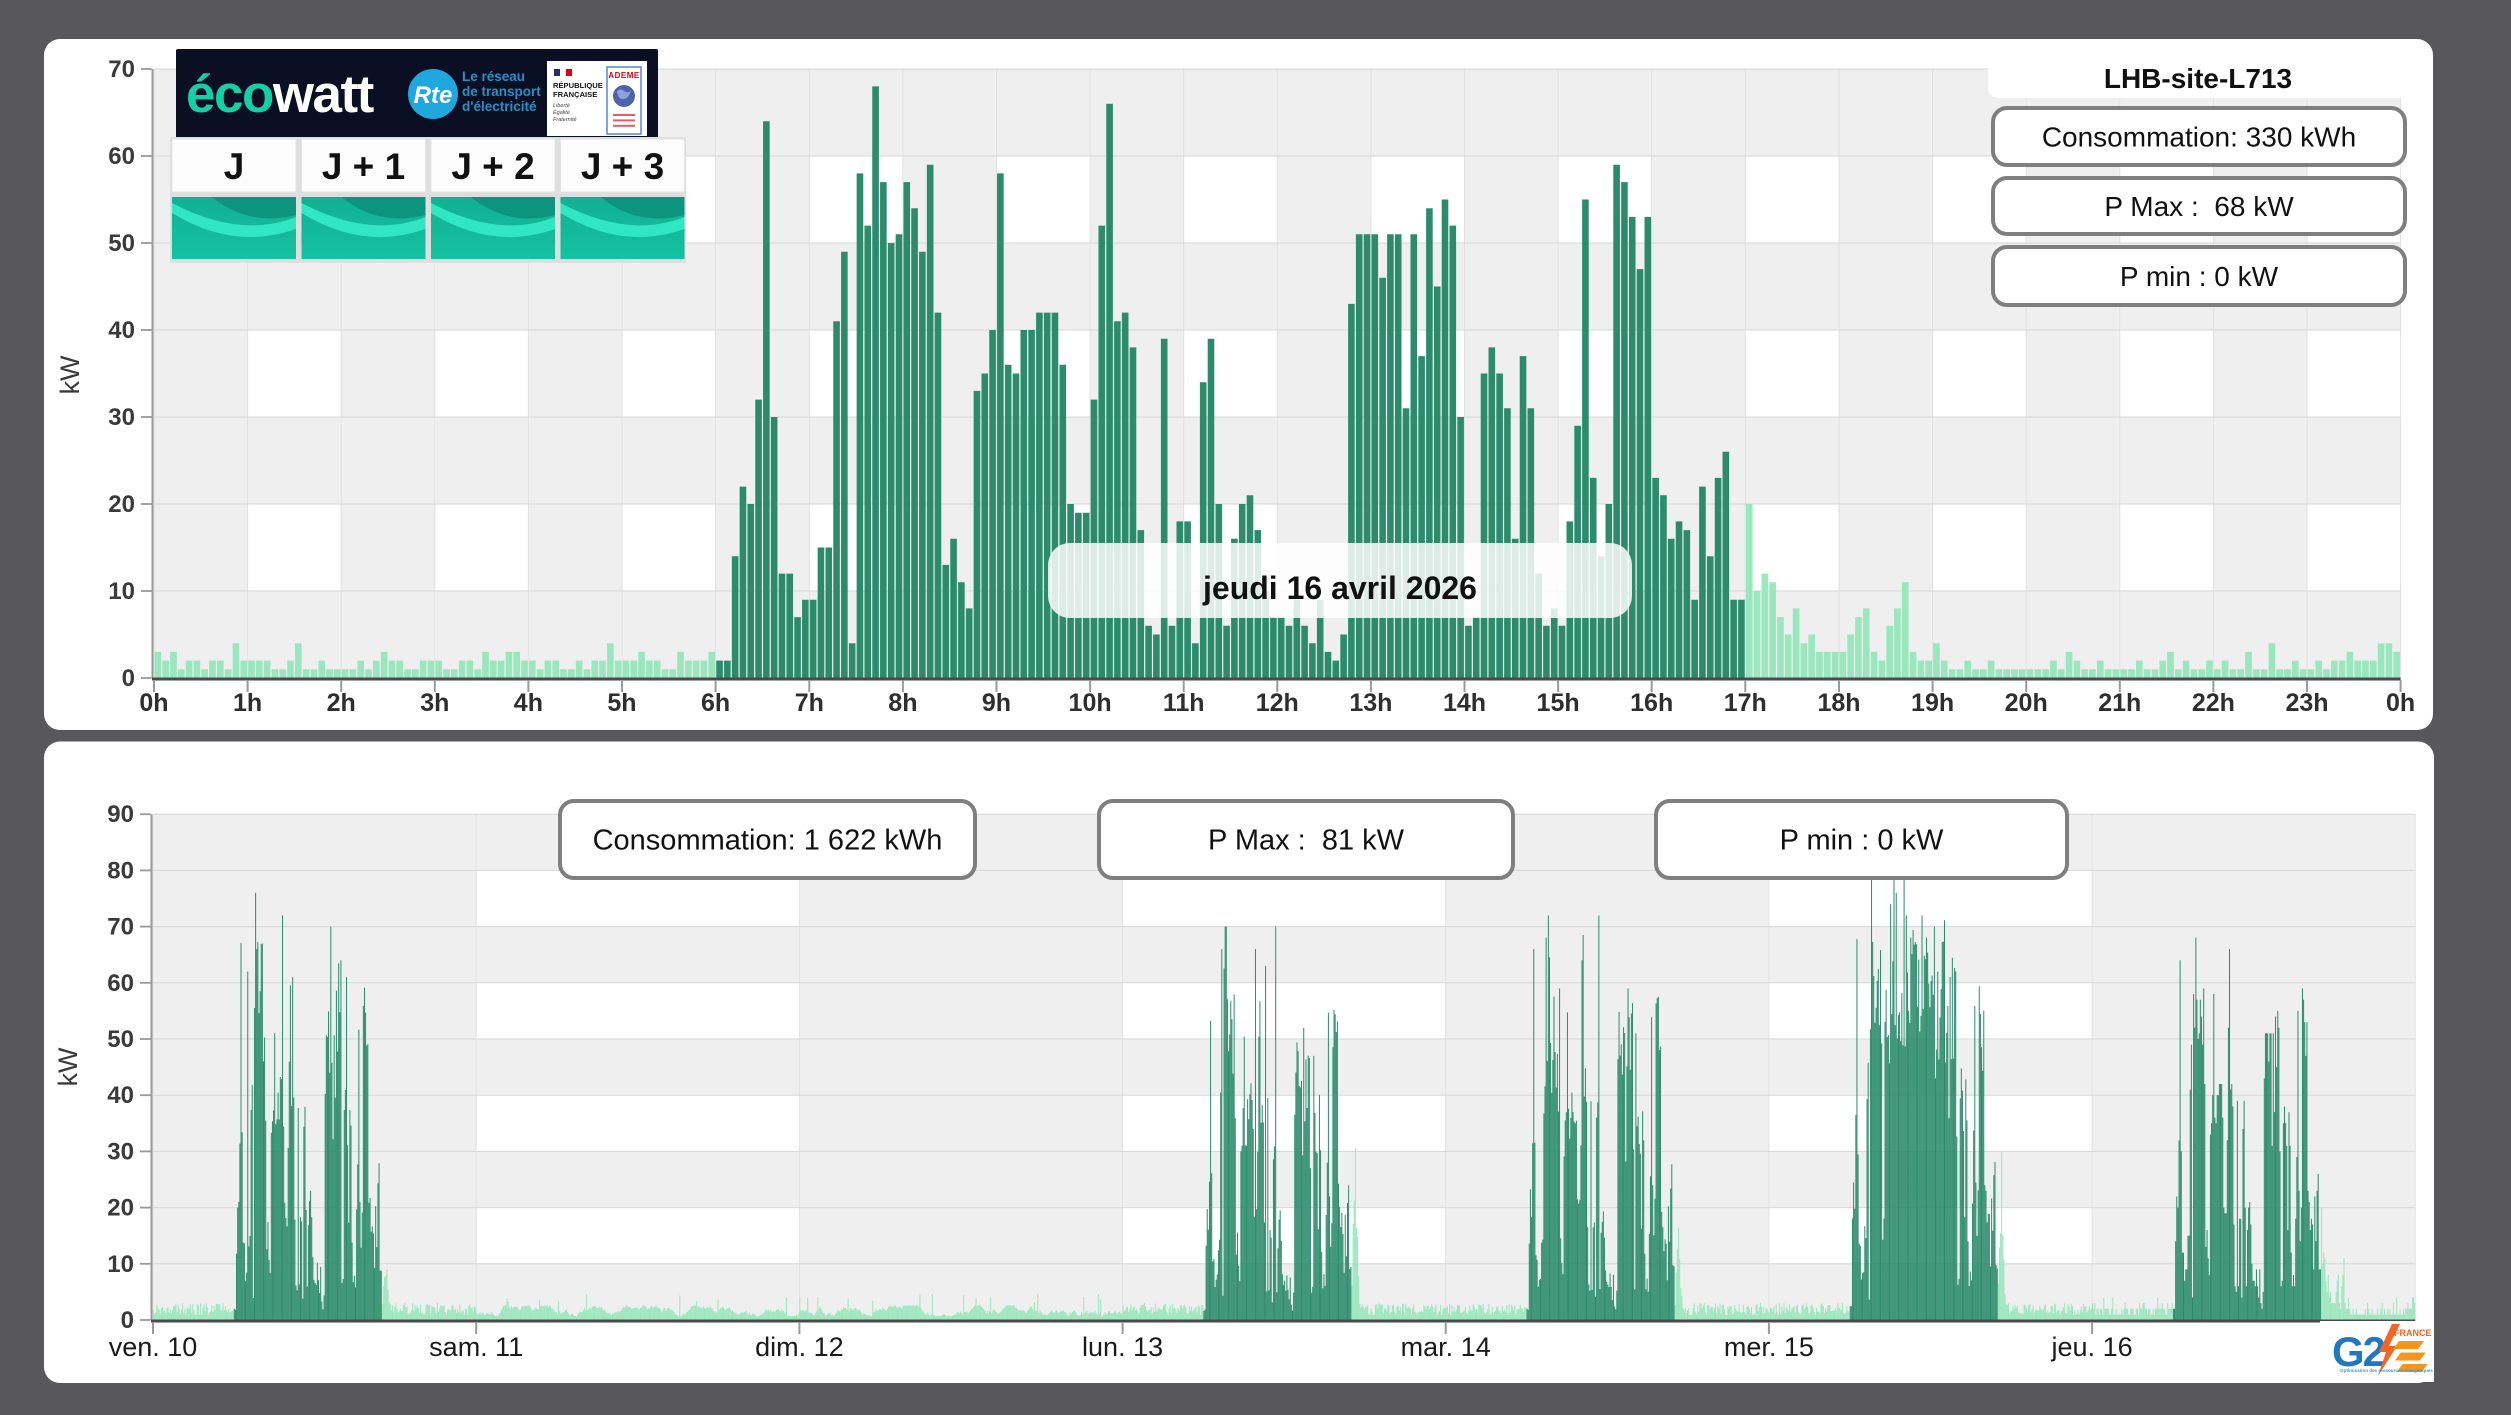 The image size is (2511, 1415). Describe the element at coordinates (493, 76) in the screenshot. I see `svg-text: Le réseau` at that location.